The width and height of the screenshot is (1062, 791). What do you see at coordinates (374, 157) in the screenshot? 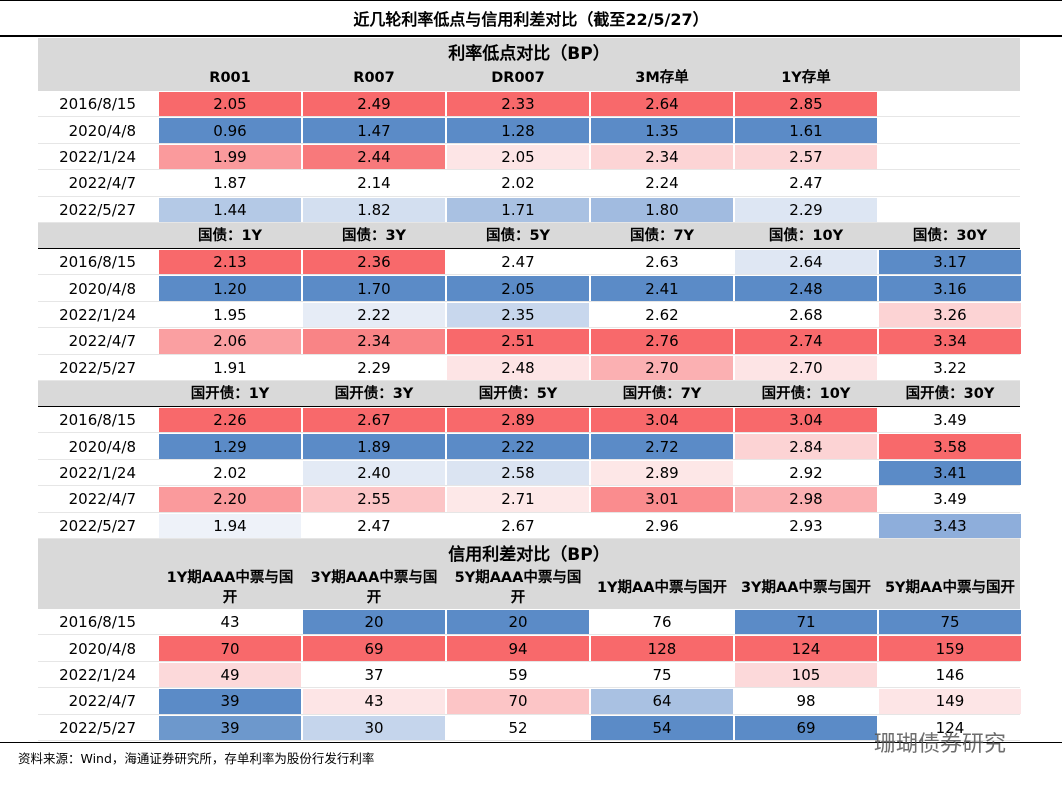
I see `cell: 2.44` at bounding box center [374, 157].